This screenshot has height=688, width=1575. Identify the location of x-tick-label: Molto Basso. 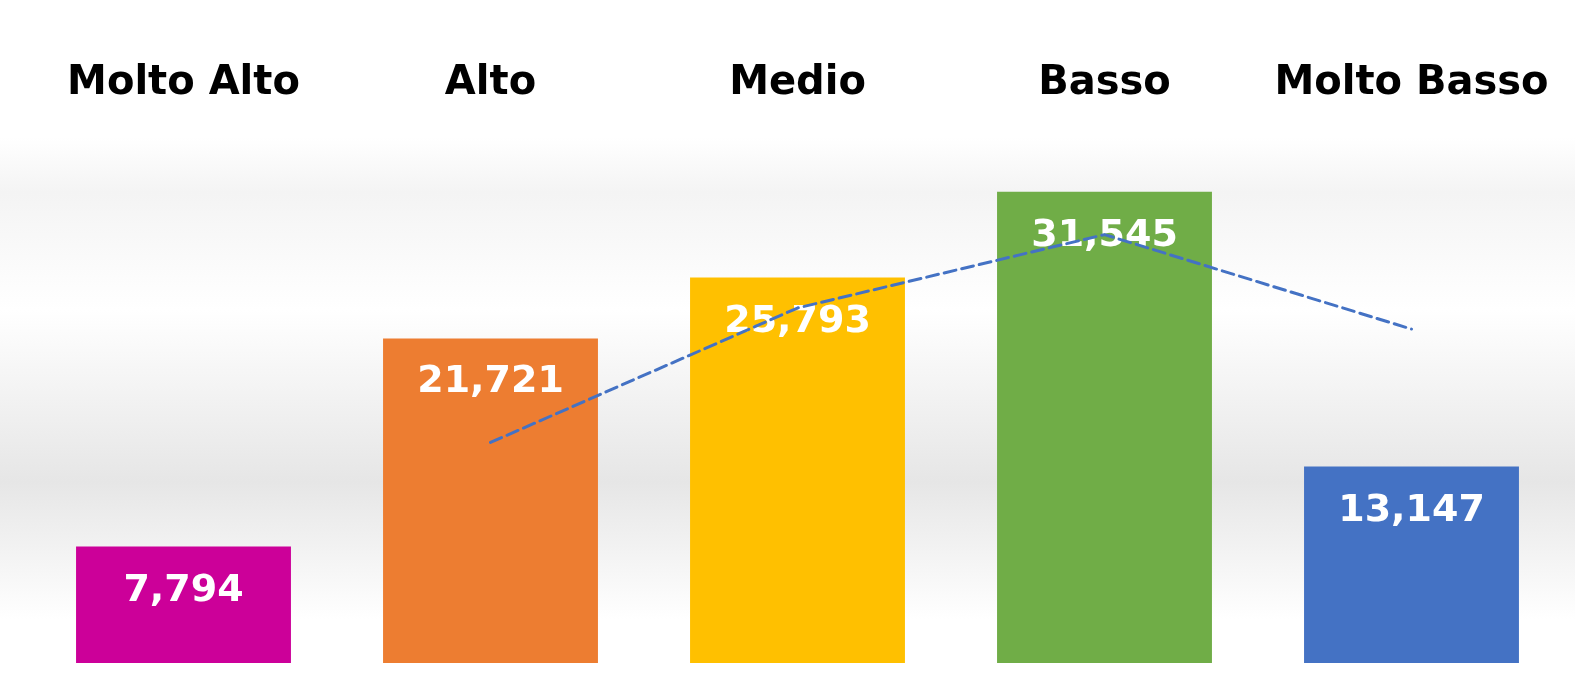
(1411, 80).